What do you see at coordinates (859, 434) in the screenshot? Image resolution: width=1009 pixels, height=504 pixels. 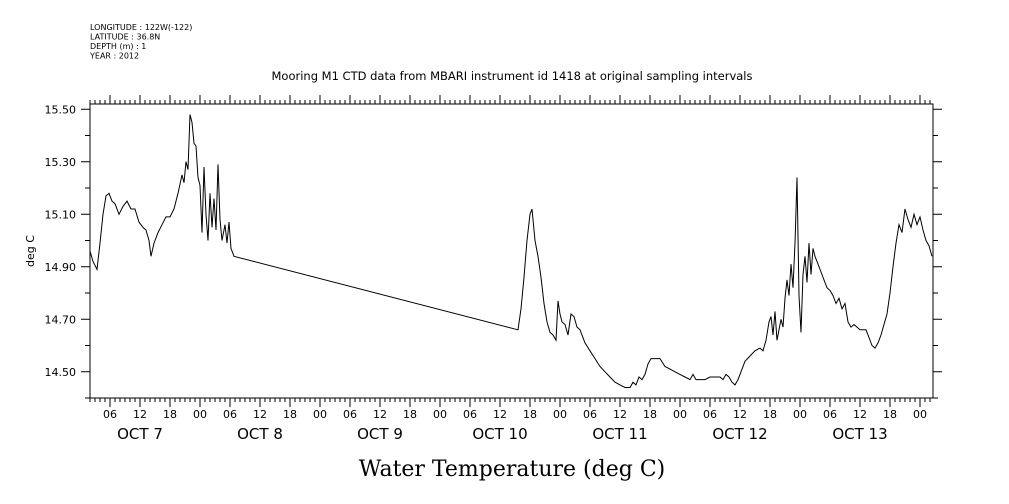 I see `day-label: OCT 13` at bounding box center [859, 434].